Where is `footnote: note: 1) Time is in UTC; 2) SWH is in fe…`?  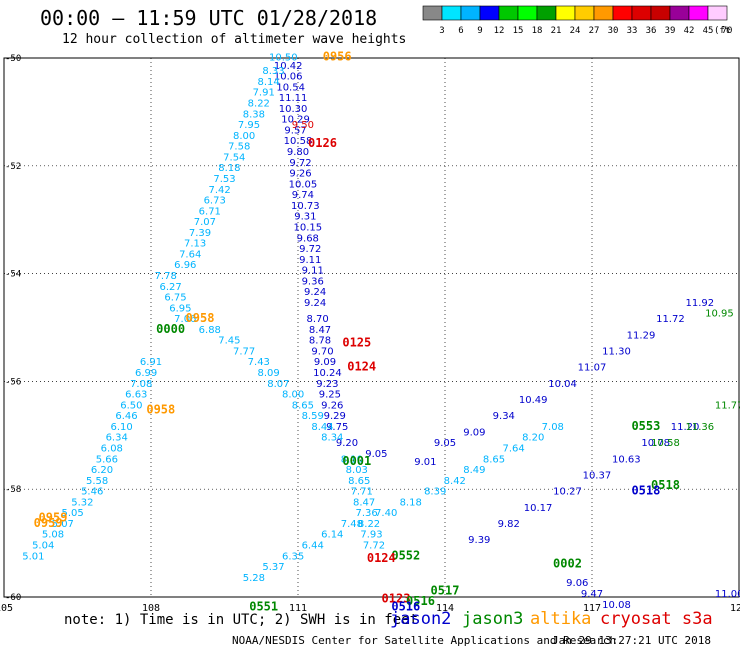
footnote: note: 1) Time is in UTC; 2) SWH is in fe… is located at coordinates (241, 620).